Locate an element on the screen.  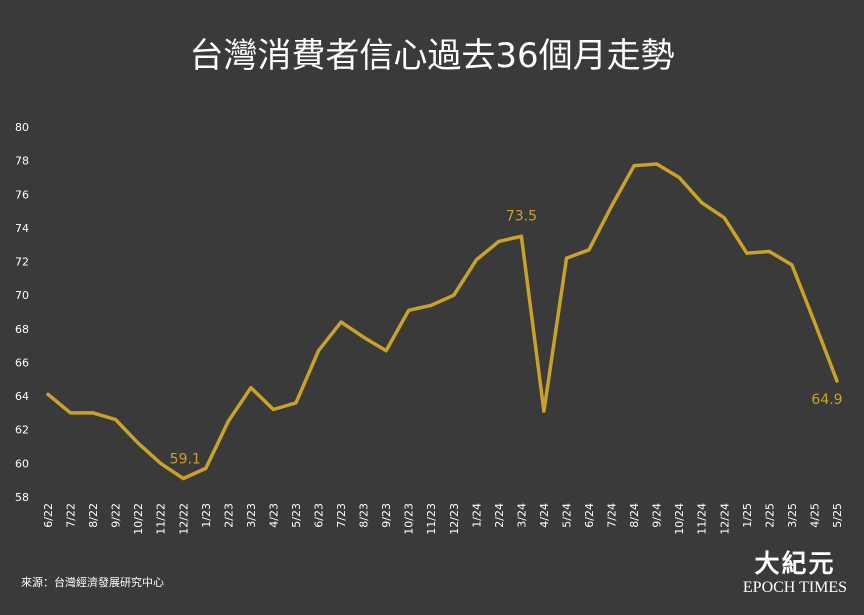
logo-chinese-text: 大紀元 is located at coordinates (795, 563).